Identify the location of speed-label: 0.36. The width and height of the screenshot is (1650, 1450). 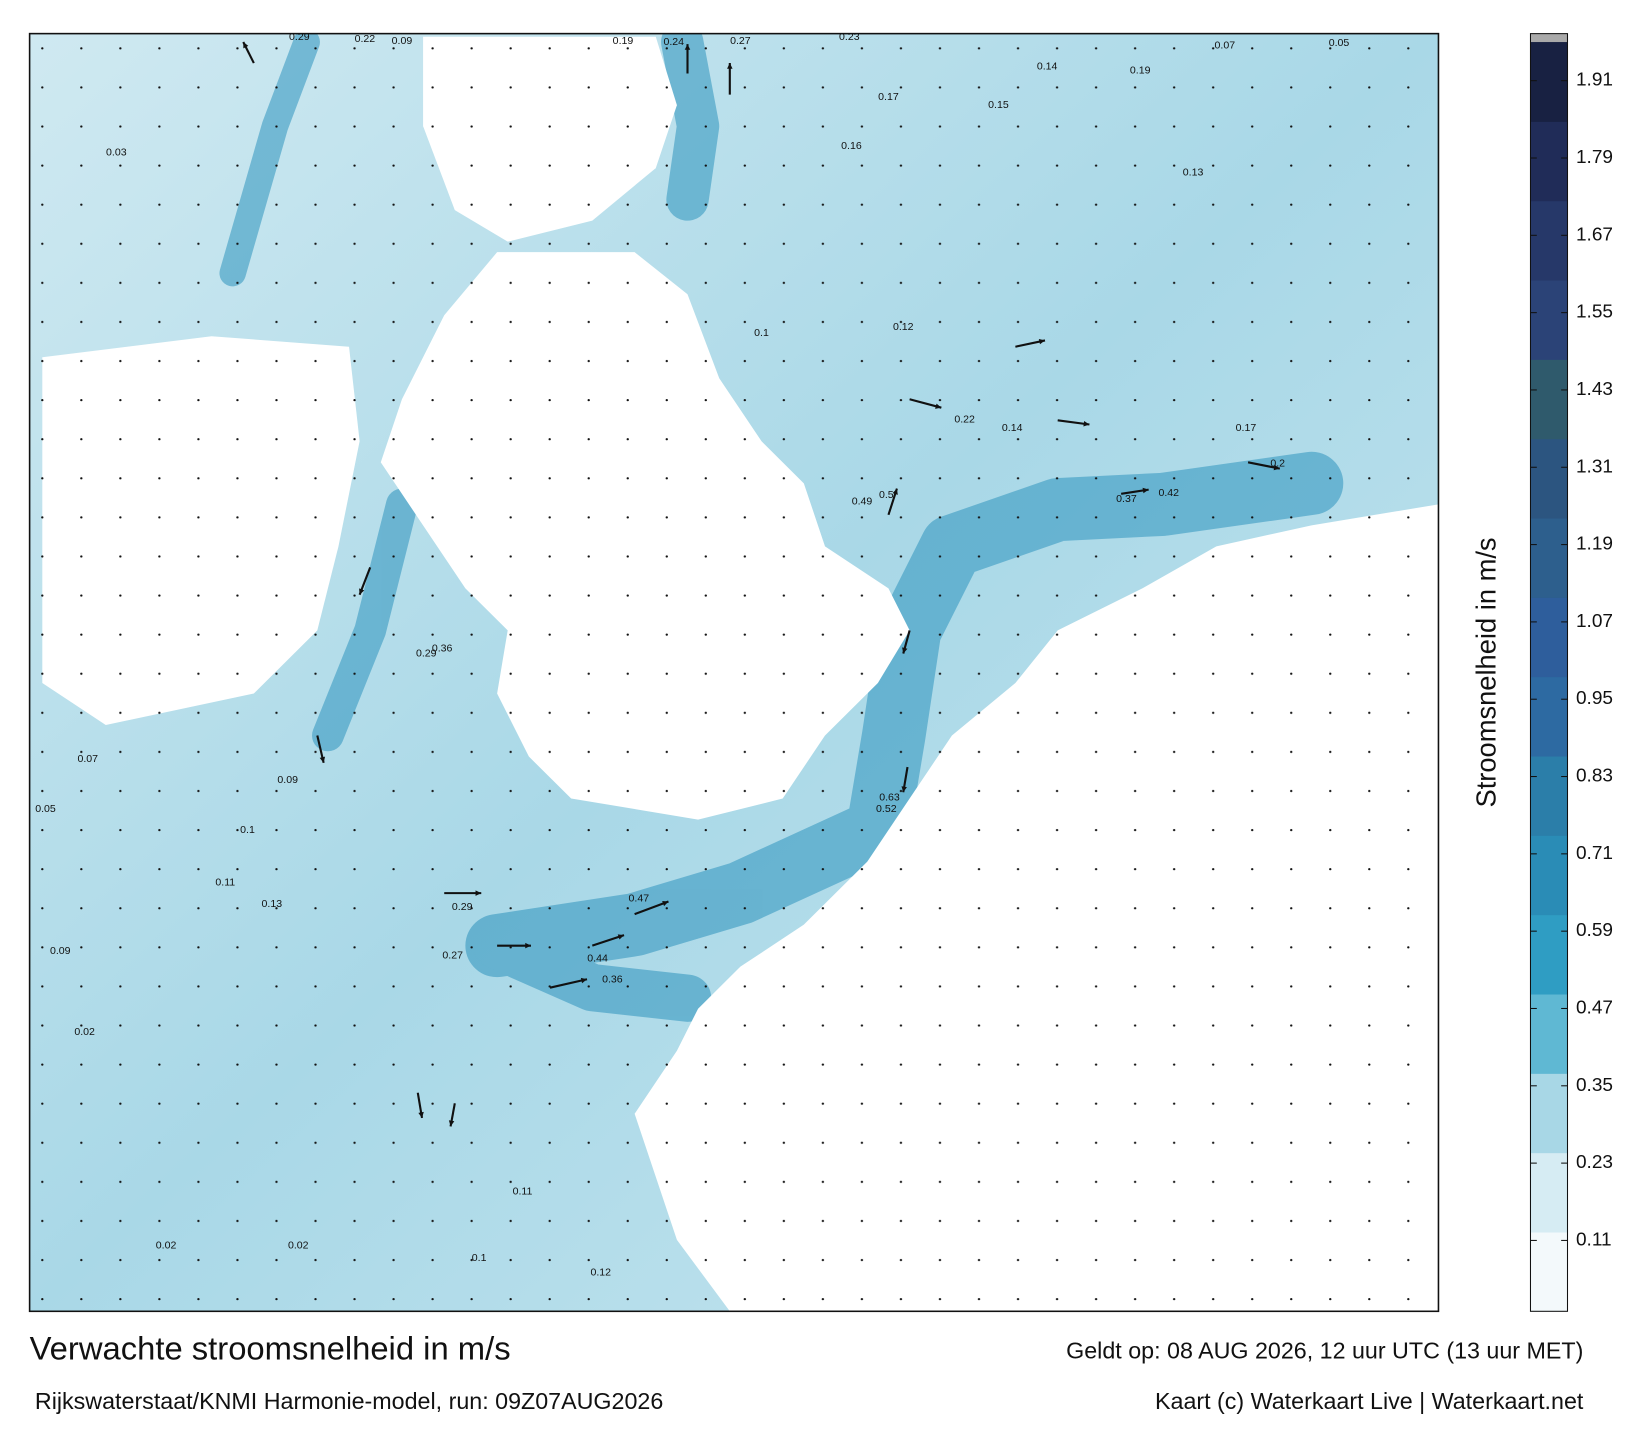
(442, 648).